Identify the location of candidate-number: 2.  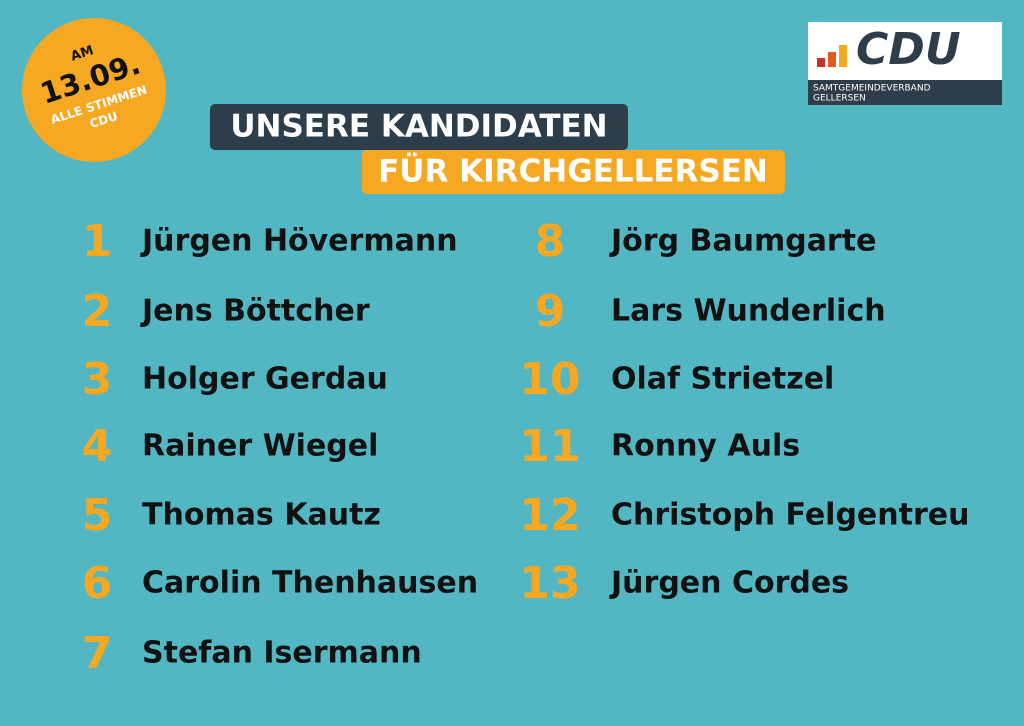
(97, 311).